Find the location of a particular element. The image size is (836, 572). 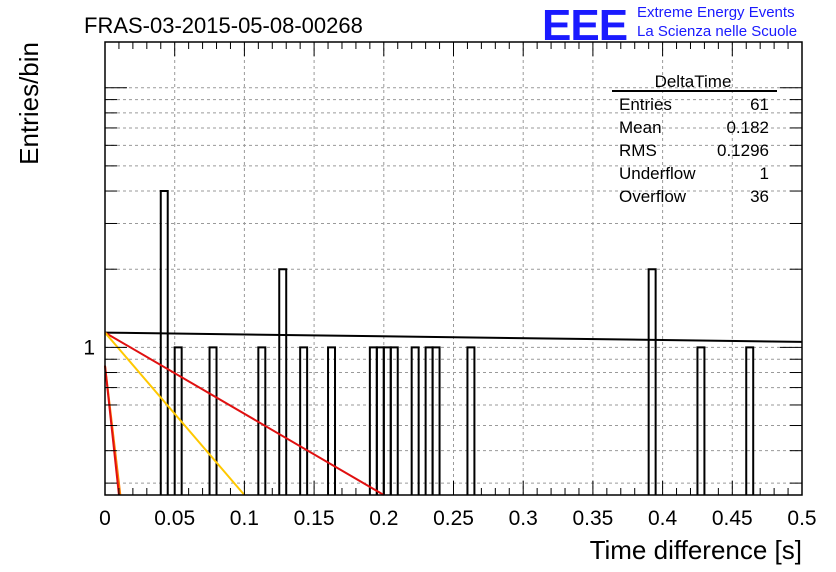

x-tick-label: 0.45 is located at coordinates (732, 518).